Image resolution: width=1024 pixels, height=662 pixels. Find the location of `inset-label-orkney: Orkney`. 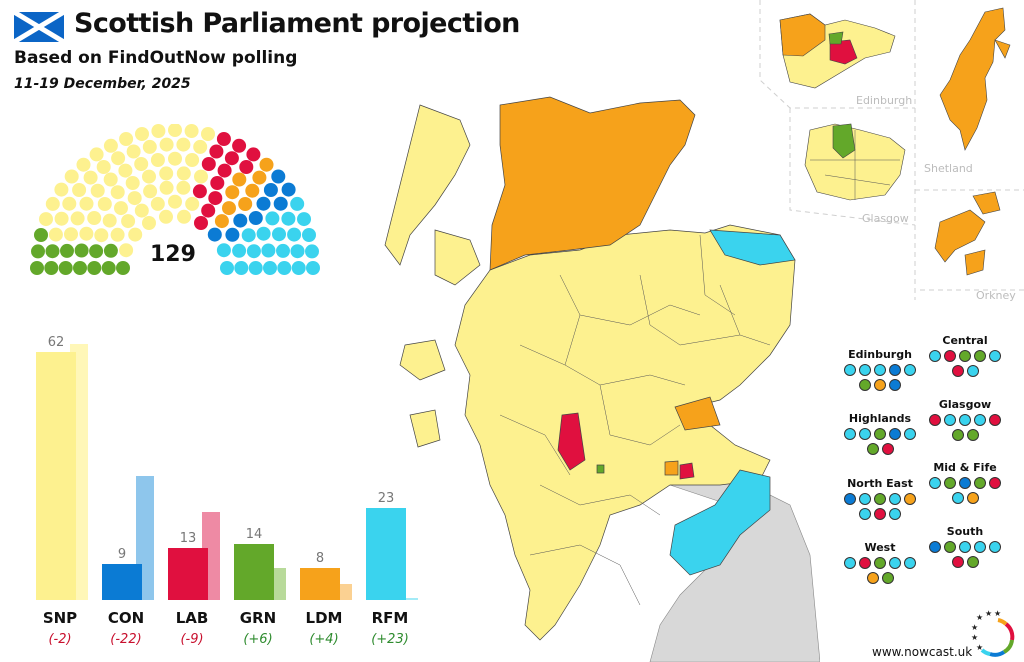

inset-label-orkney: Orkney is located at coordinates (996, 295).